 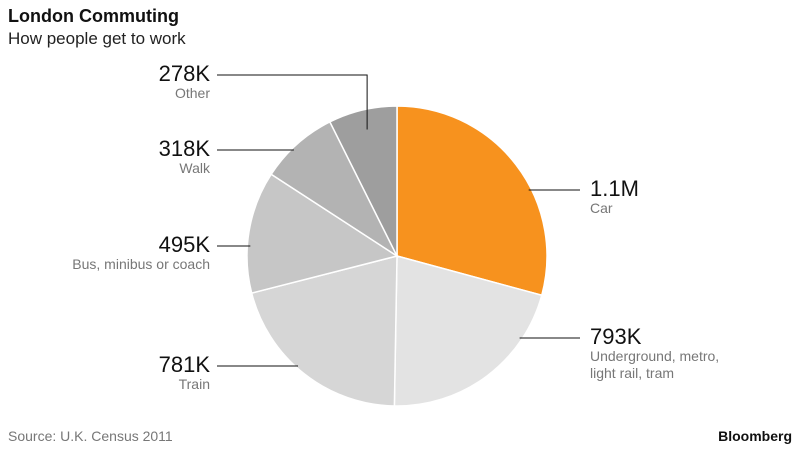 What do you see at coordinates (755, 436) in the screenshot?
I see `brand: Bloomberg` at bounding box center [755, 436].